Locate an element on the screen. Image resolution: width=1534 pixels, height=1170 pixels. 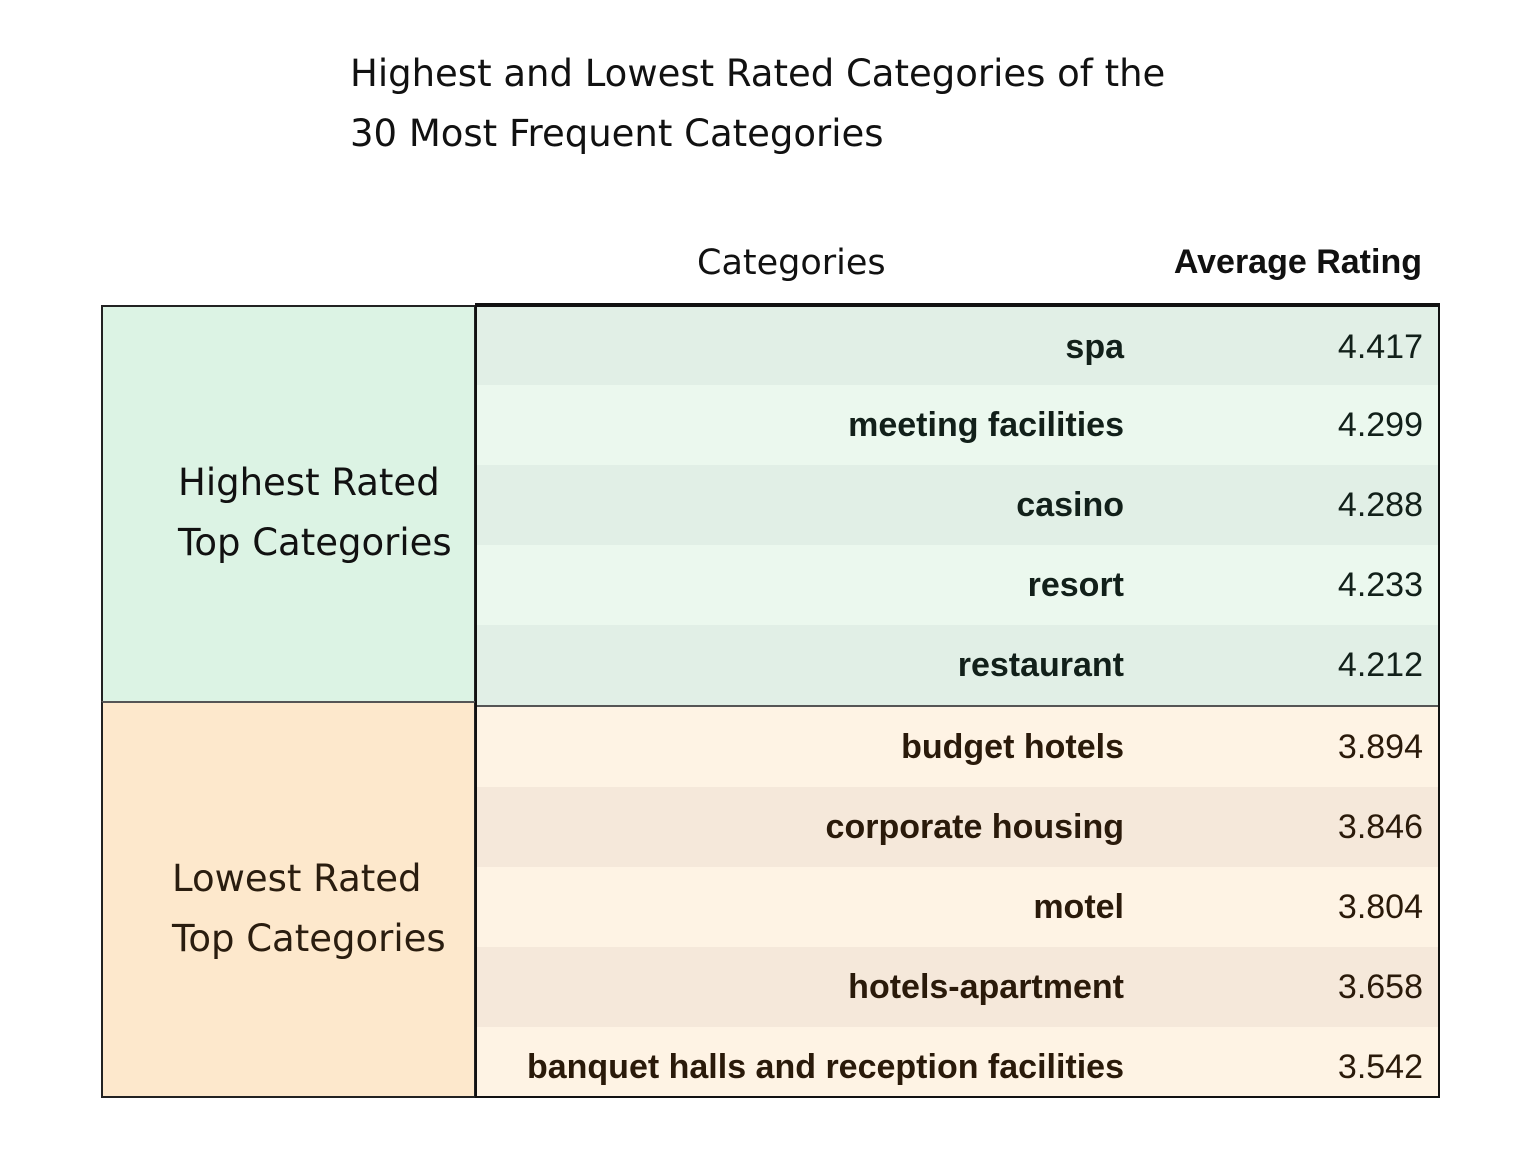
group-label-line-1: Highest Rated is located at coordinates (309, 482).